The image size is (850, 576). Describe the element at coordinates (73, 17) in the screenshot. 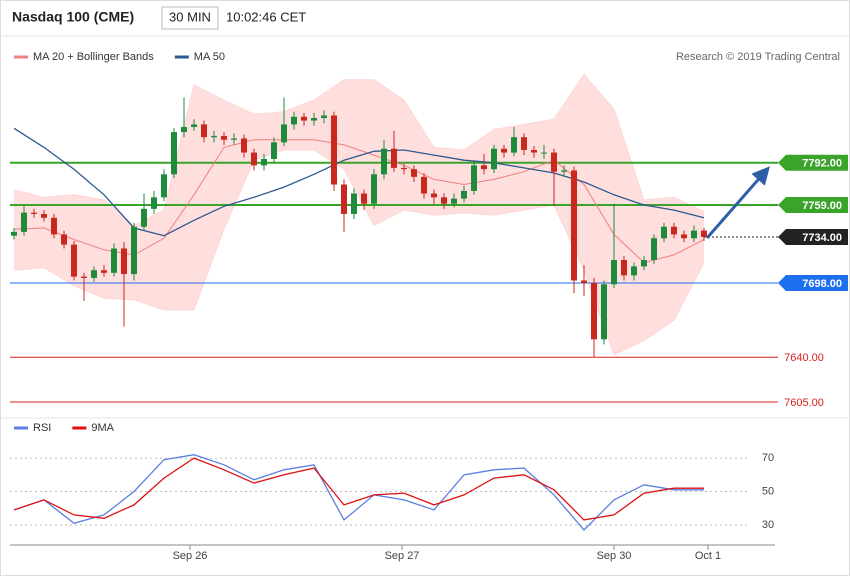

I see `chart-title: Nasdaq 100 (CME)` at that location.